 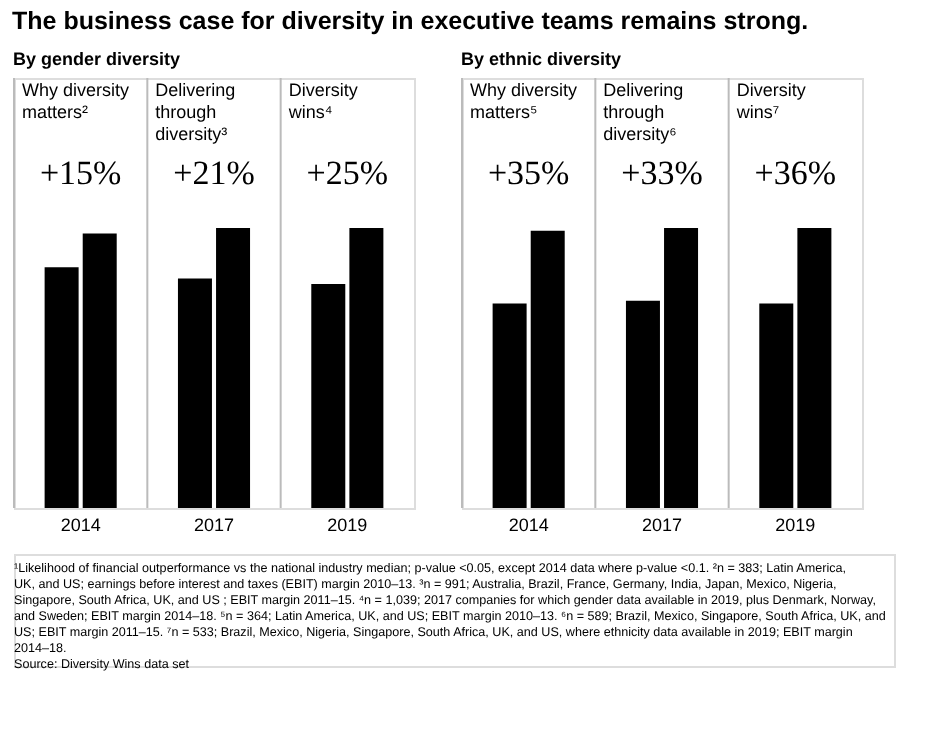 What do you see at coordinates (770, 101) in the screenshot?
I see `text: Diversity wins⁷` at bounding box center [770, 101].